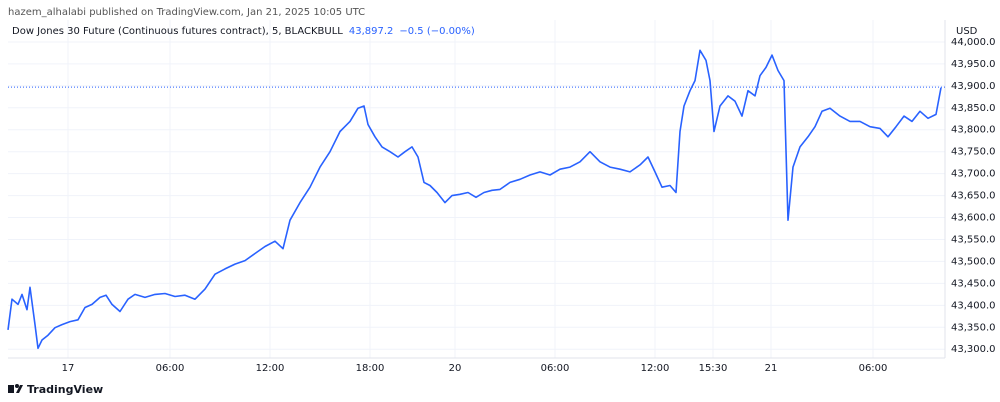 The height and width of the screenshot is (402, 1000). Describe the element at coordinates (973, 174) in the screenshot. I see `y-tick-label: 43,700.0` at that location.